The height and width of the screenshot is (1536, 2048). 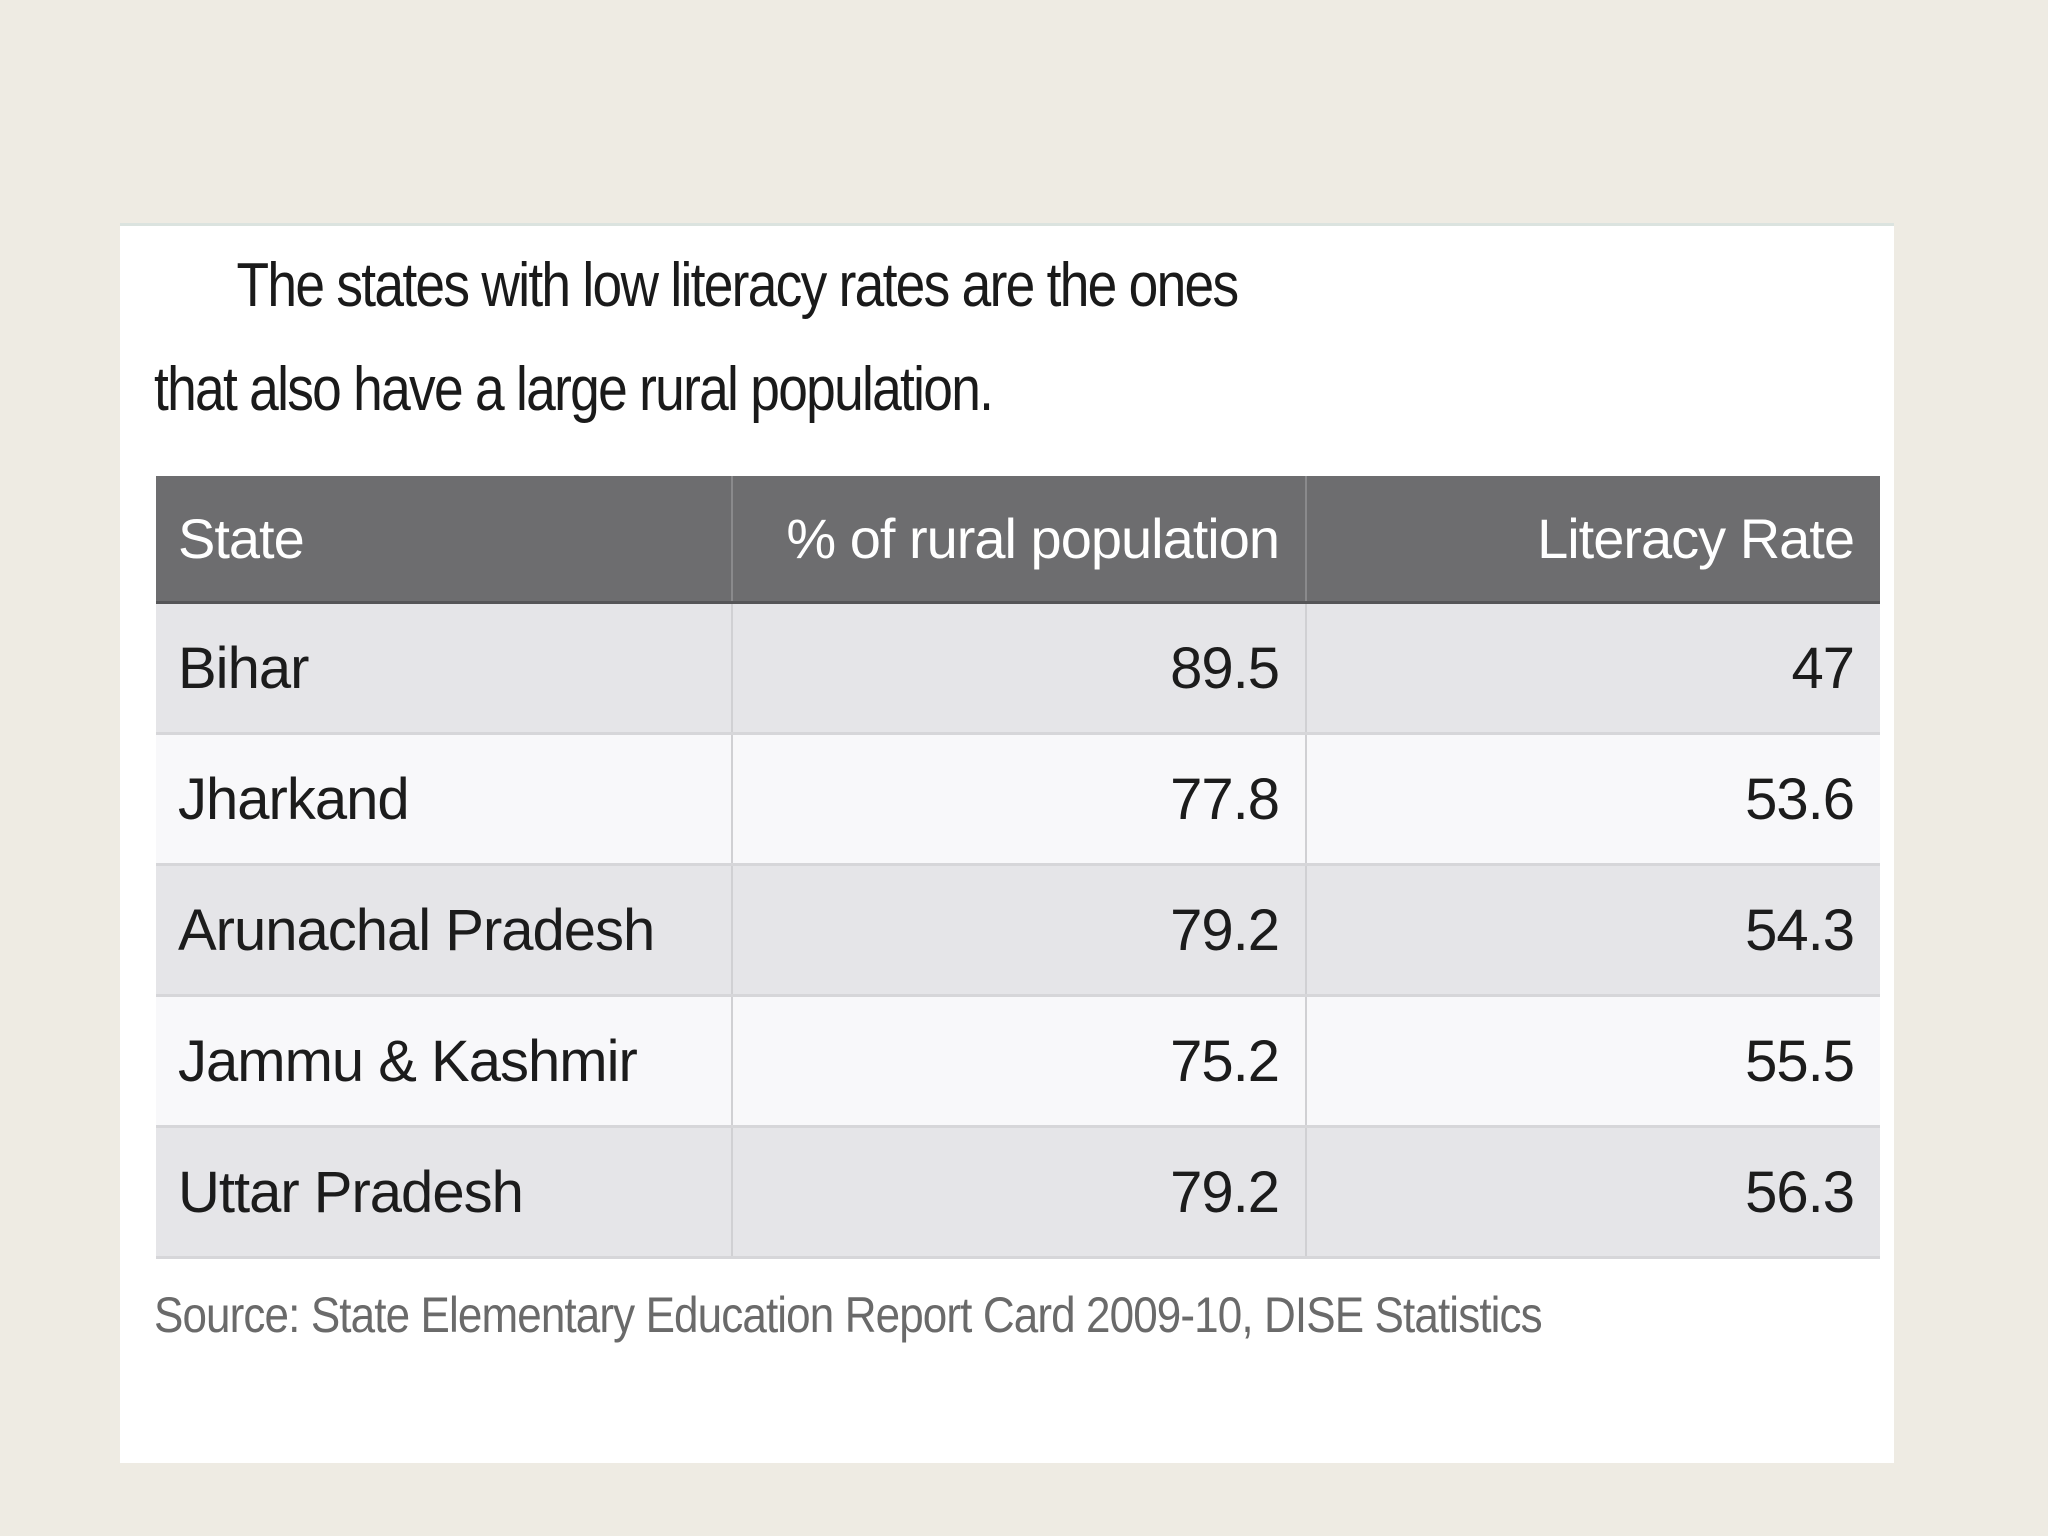 I want to click on cell-literacy: 55.5, so click(x=1592, y=1061).